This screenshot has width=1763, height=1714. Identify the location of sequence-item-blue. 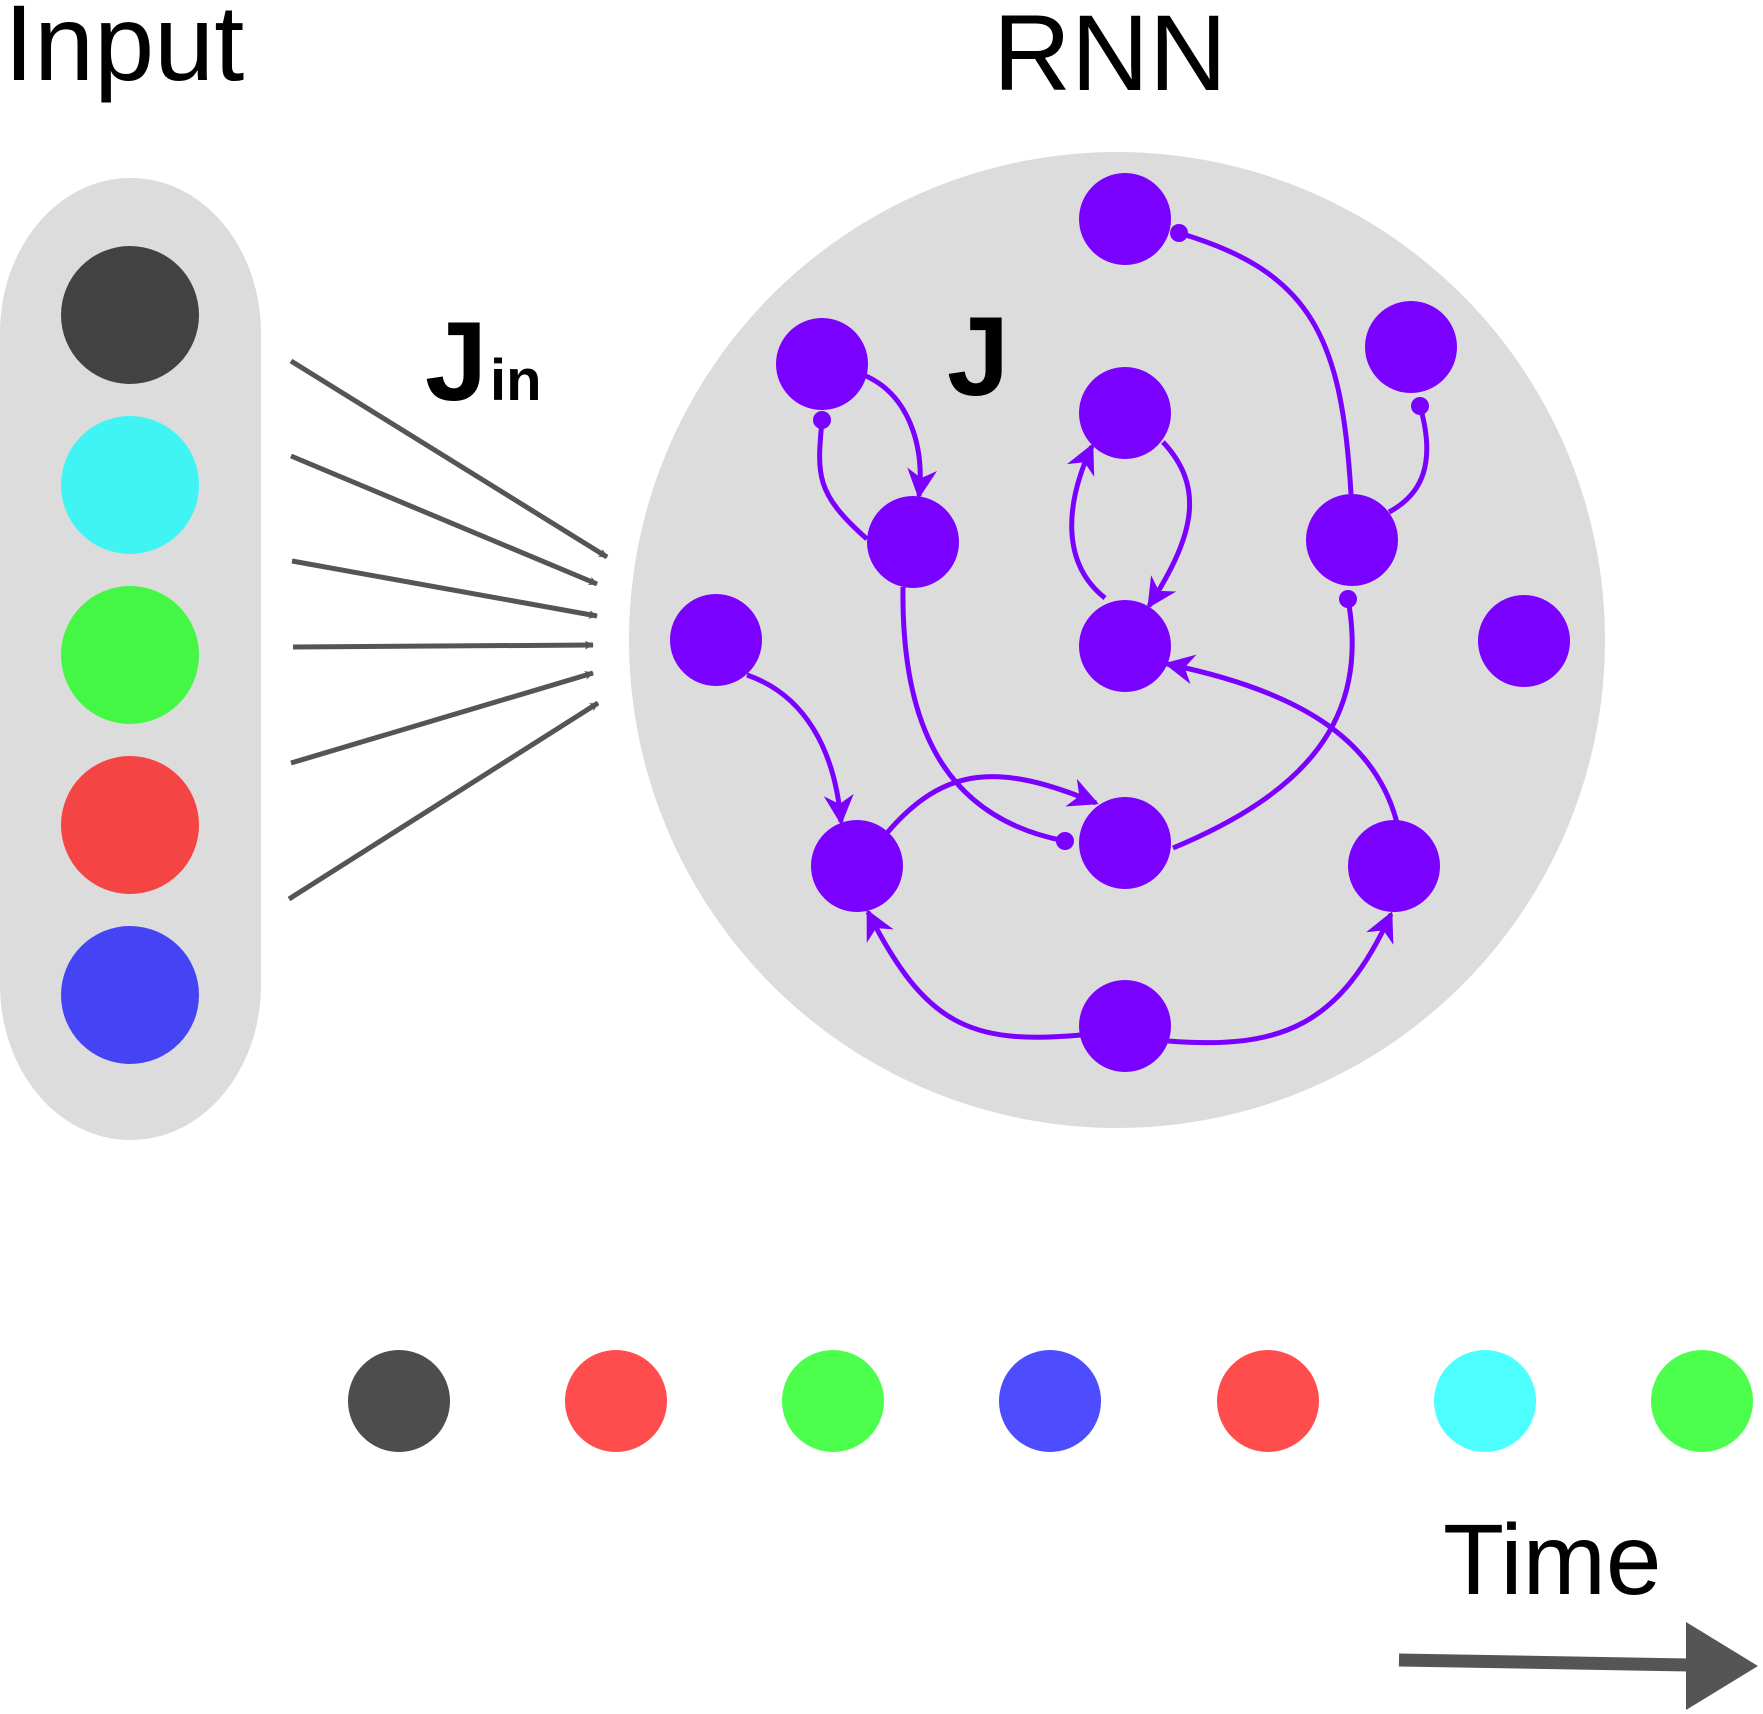
(1050, 1401).